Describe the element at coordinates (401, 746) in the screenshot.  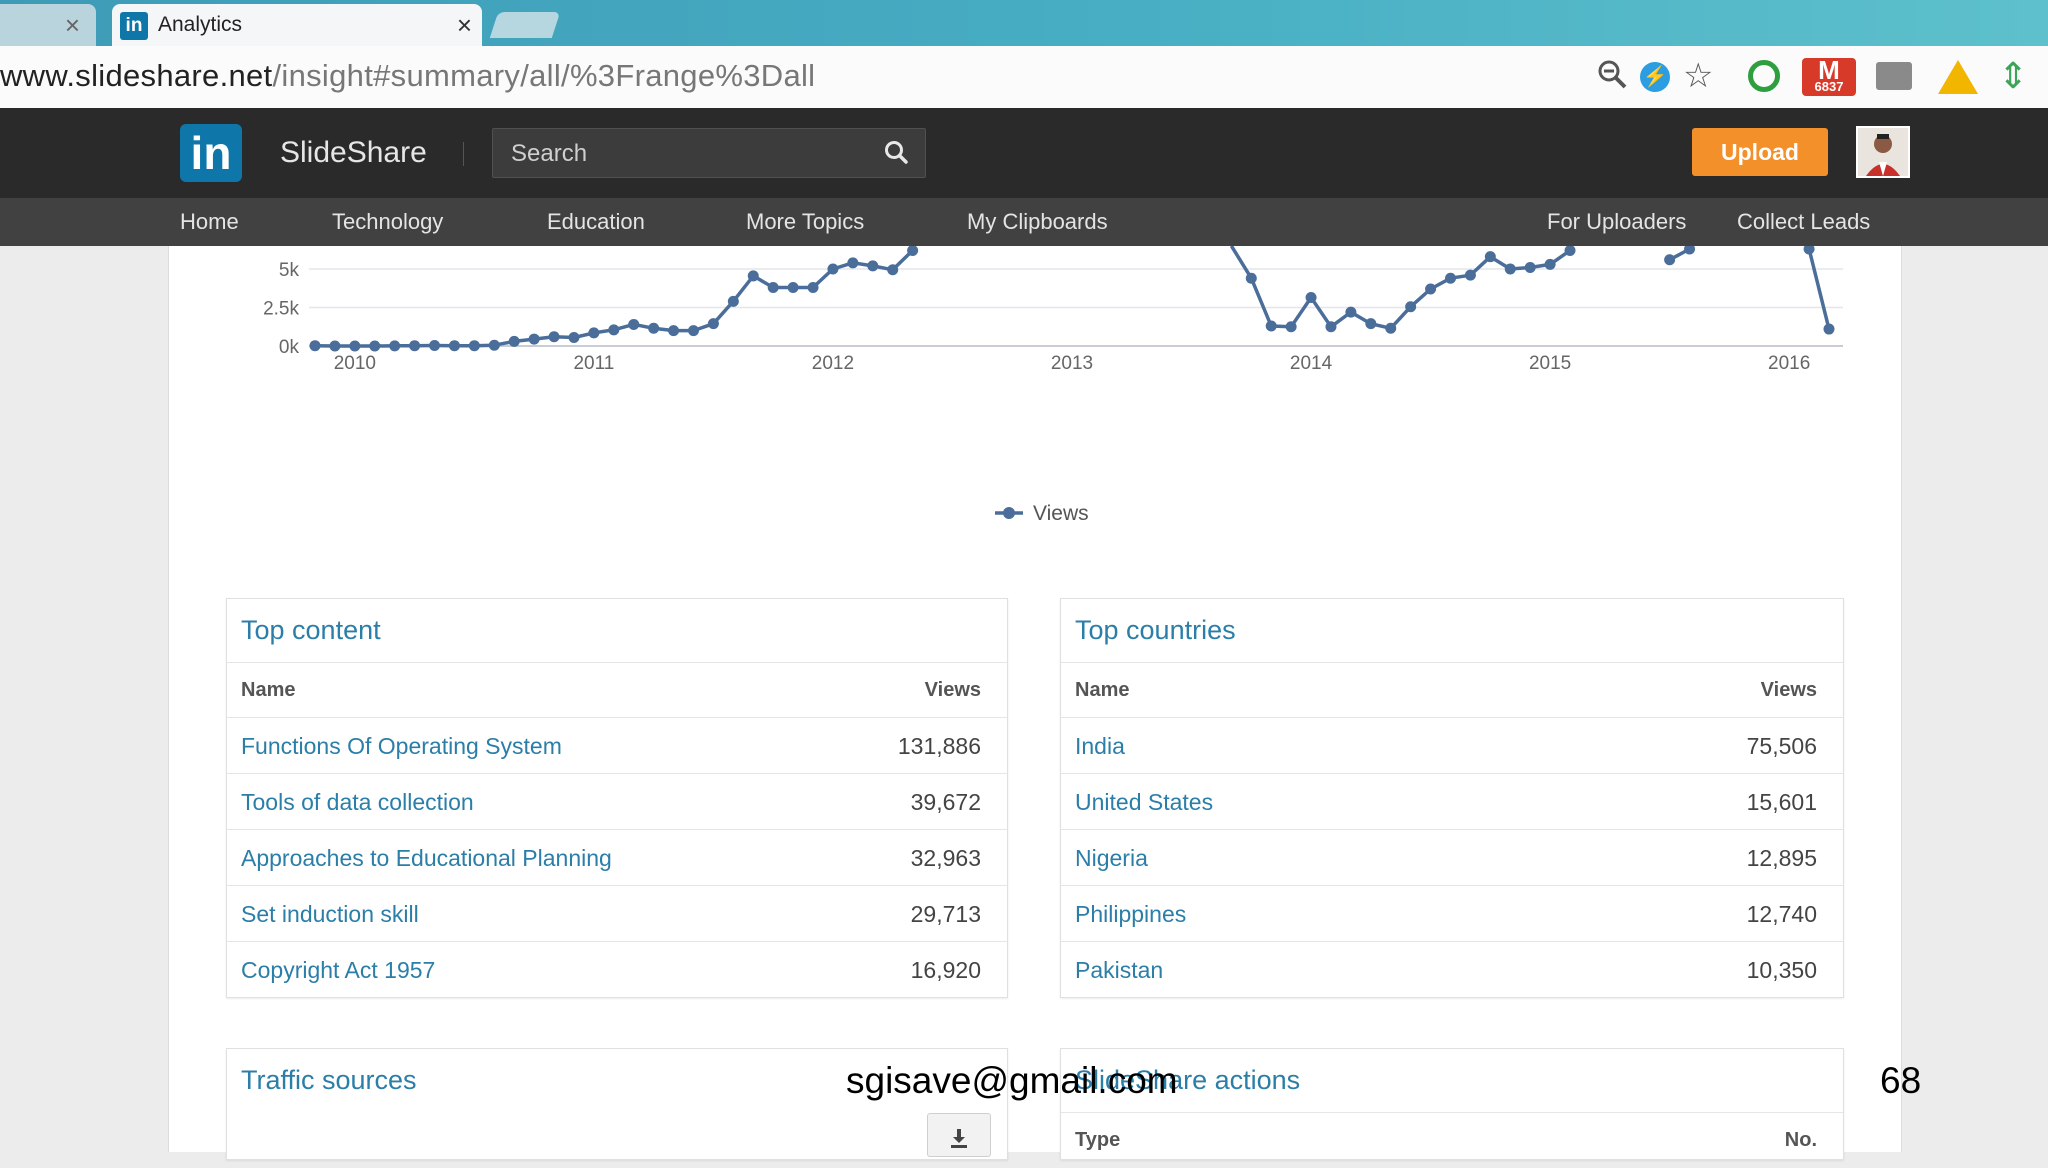
I see `content-link: Functions Of Operating System` at that location.